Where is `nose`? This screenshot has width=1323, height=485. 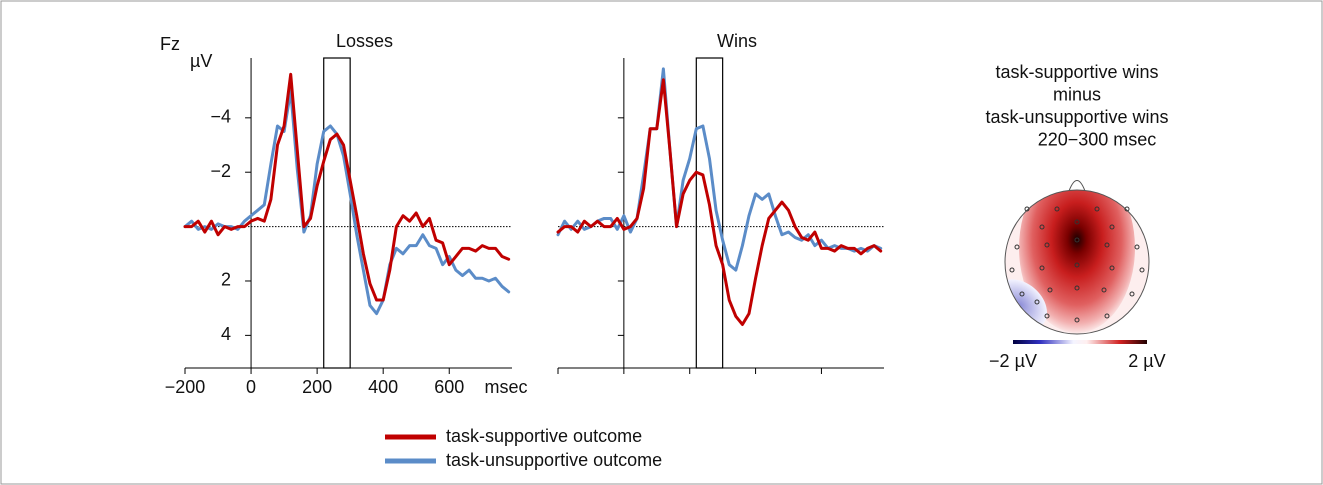 nose is located at coordinates (1077, 186).